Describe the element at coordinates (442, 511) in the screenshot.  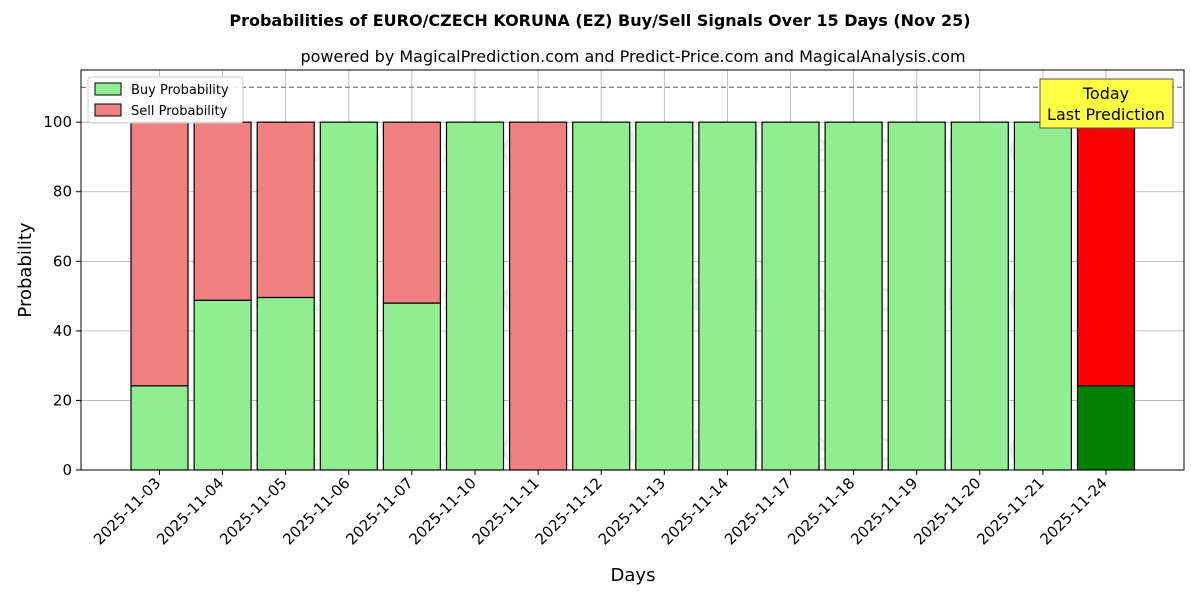
I see `x-tick-label: 2025-11-10` at that location.